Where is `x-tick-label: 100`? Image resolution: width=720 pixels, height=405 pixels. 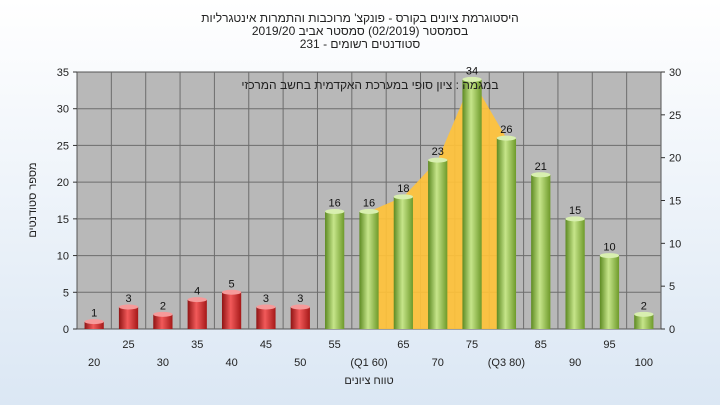
x-tick-label: 100 is located at coordinates (644, 363).